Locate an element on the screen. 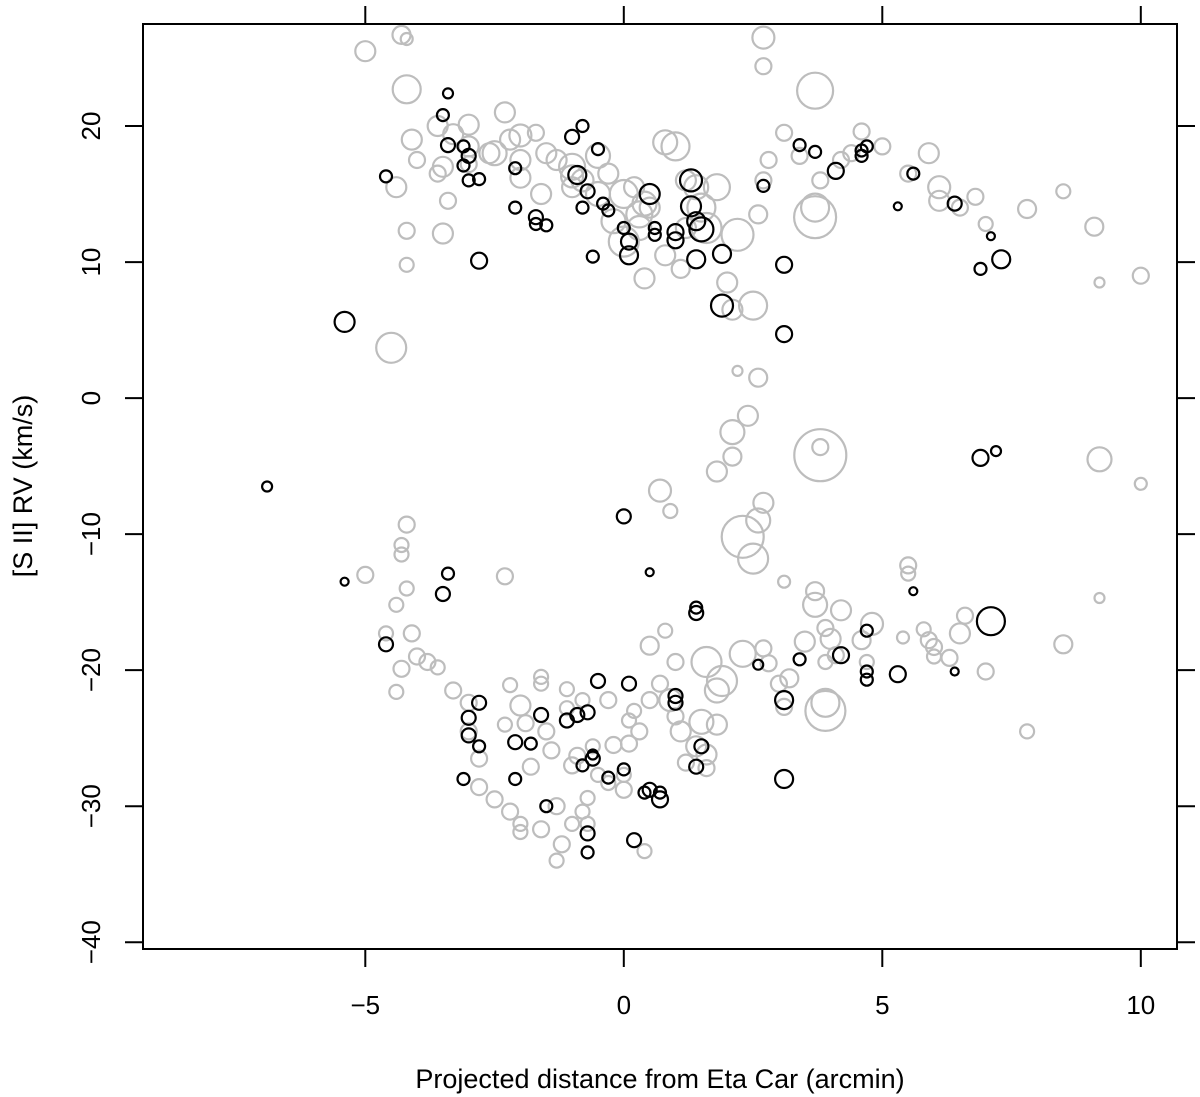 The height and width of the screenshot is (1097, 1200). y-axis-label: [S II] RV (km/s) is located at coordinates (23, 486).